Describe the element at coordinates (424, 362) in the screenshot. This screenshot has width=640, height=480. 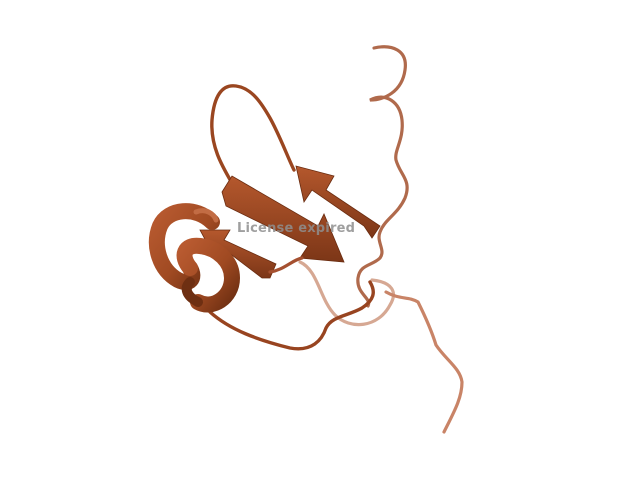
I see `coil-c-terminal-tail` at that location.